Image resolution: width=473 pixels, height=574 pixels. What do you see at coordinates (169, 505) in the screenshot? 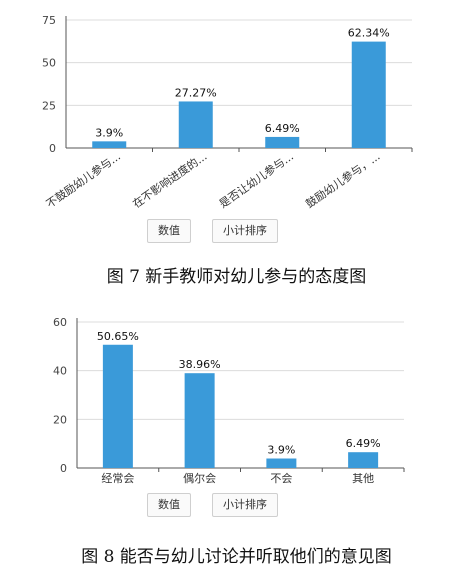
I see `chart-8-value-button: 数值` at bounding box center [169, 505].